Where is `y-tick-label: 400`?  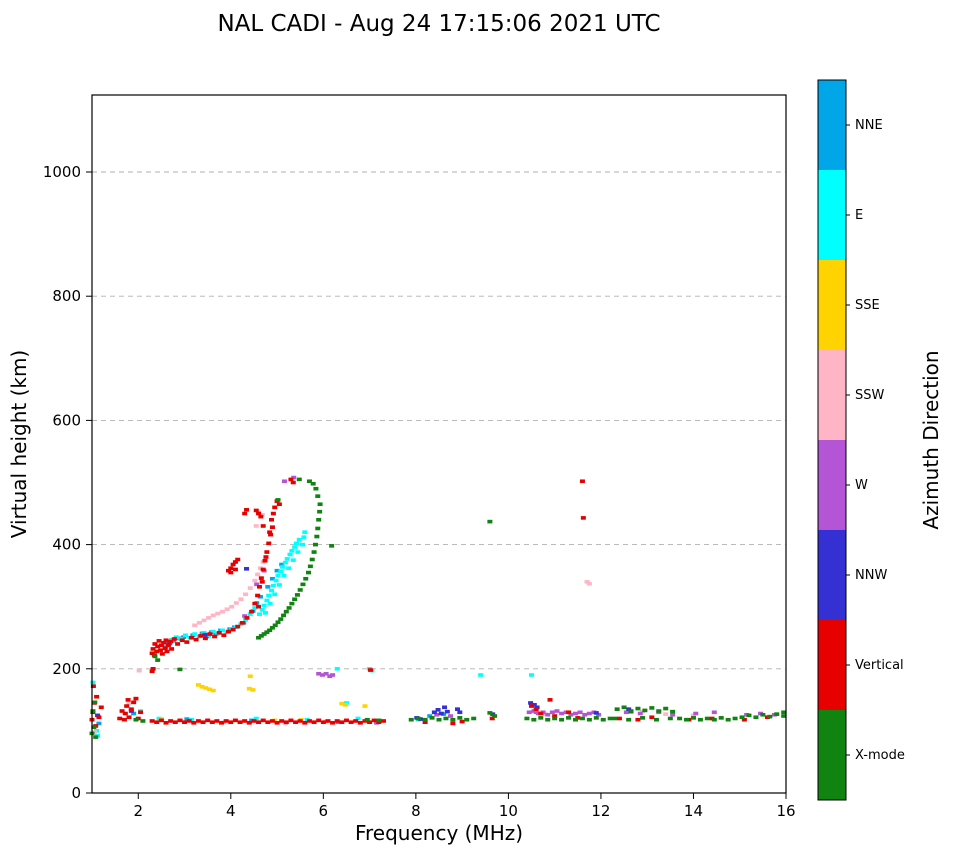 y-tick-label: 400 is located at coordinates (66, 545).